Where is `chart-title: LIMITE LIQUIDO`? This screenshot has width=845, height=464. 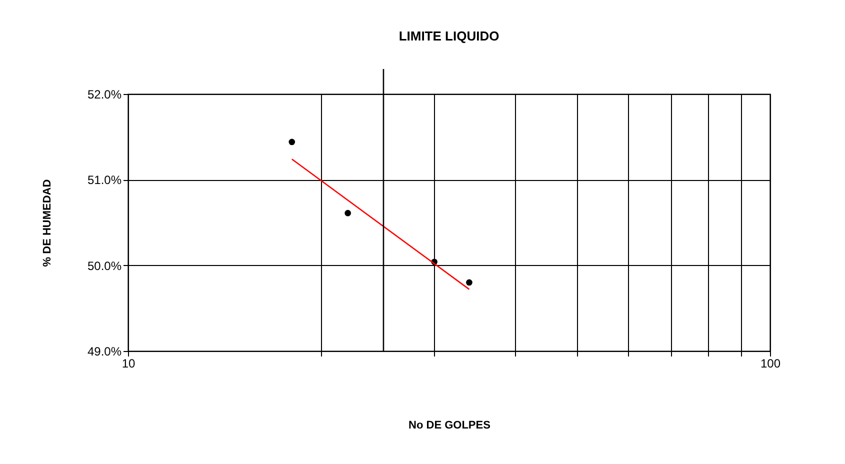 chart-title: LIMITE LIQUIDO is located at coordinates (449, 36).